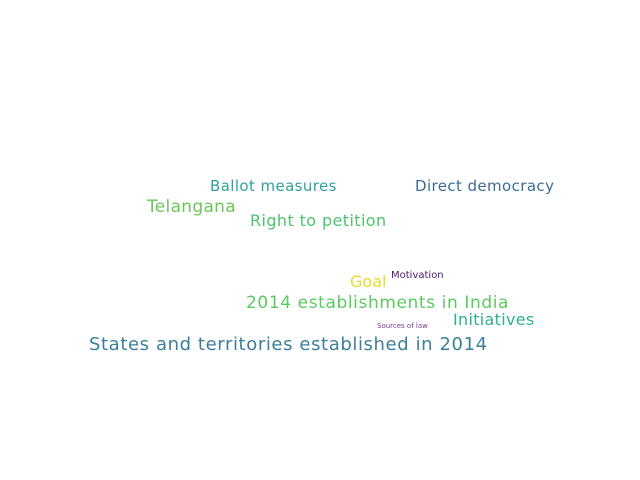 The image size is (640, 480). What do you see at coordinates (494, 319) in the screenshot?
I see `word-initiatives: Initiatives` at bounding box center [494, 319].